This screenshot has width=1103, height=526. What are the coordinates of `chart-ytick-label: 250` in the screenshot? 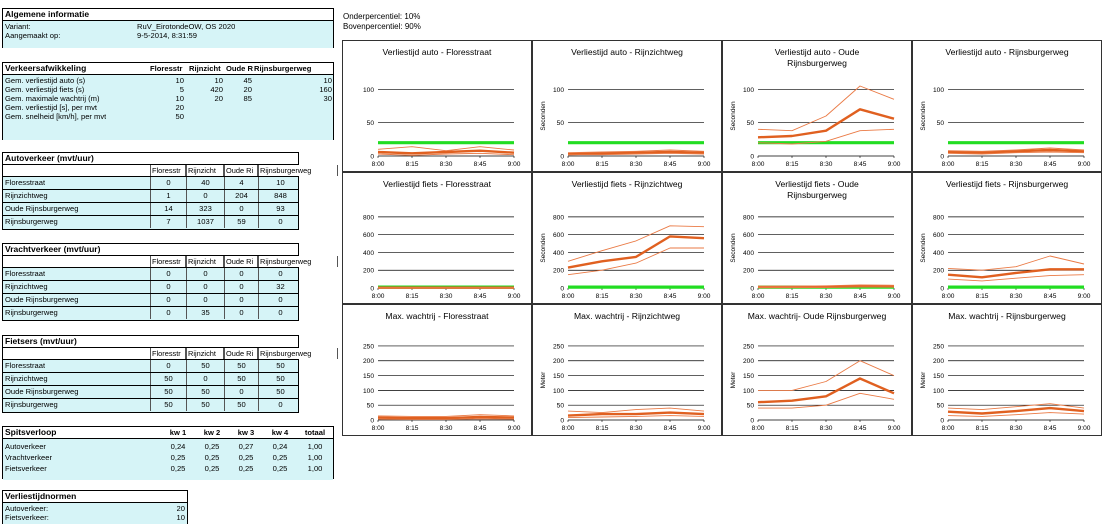 It's located at (558, 346).